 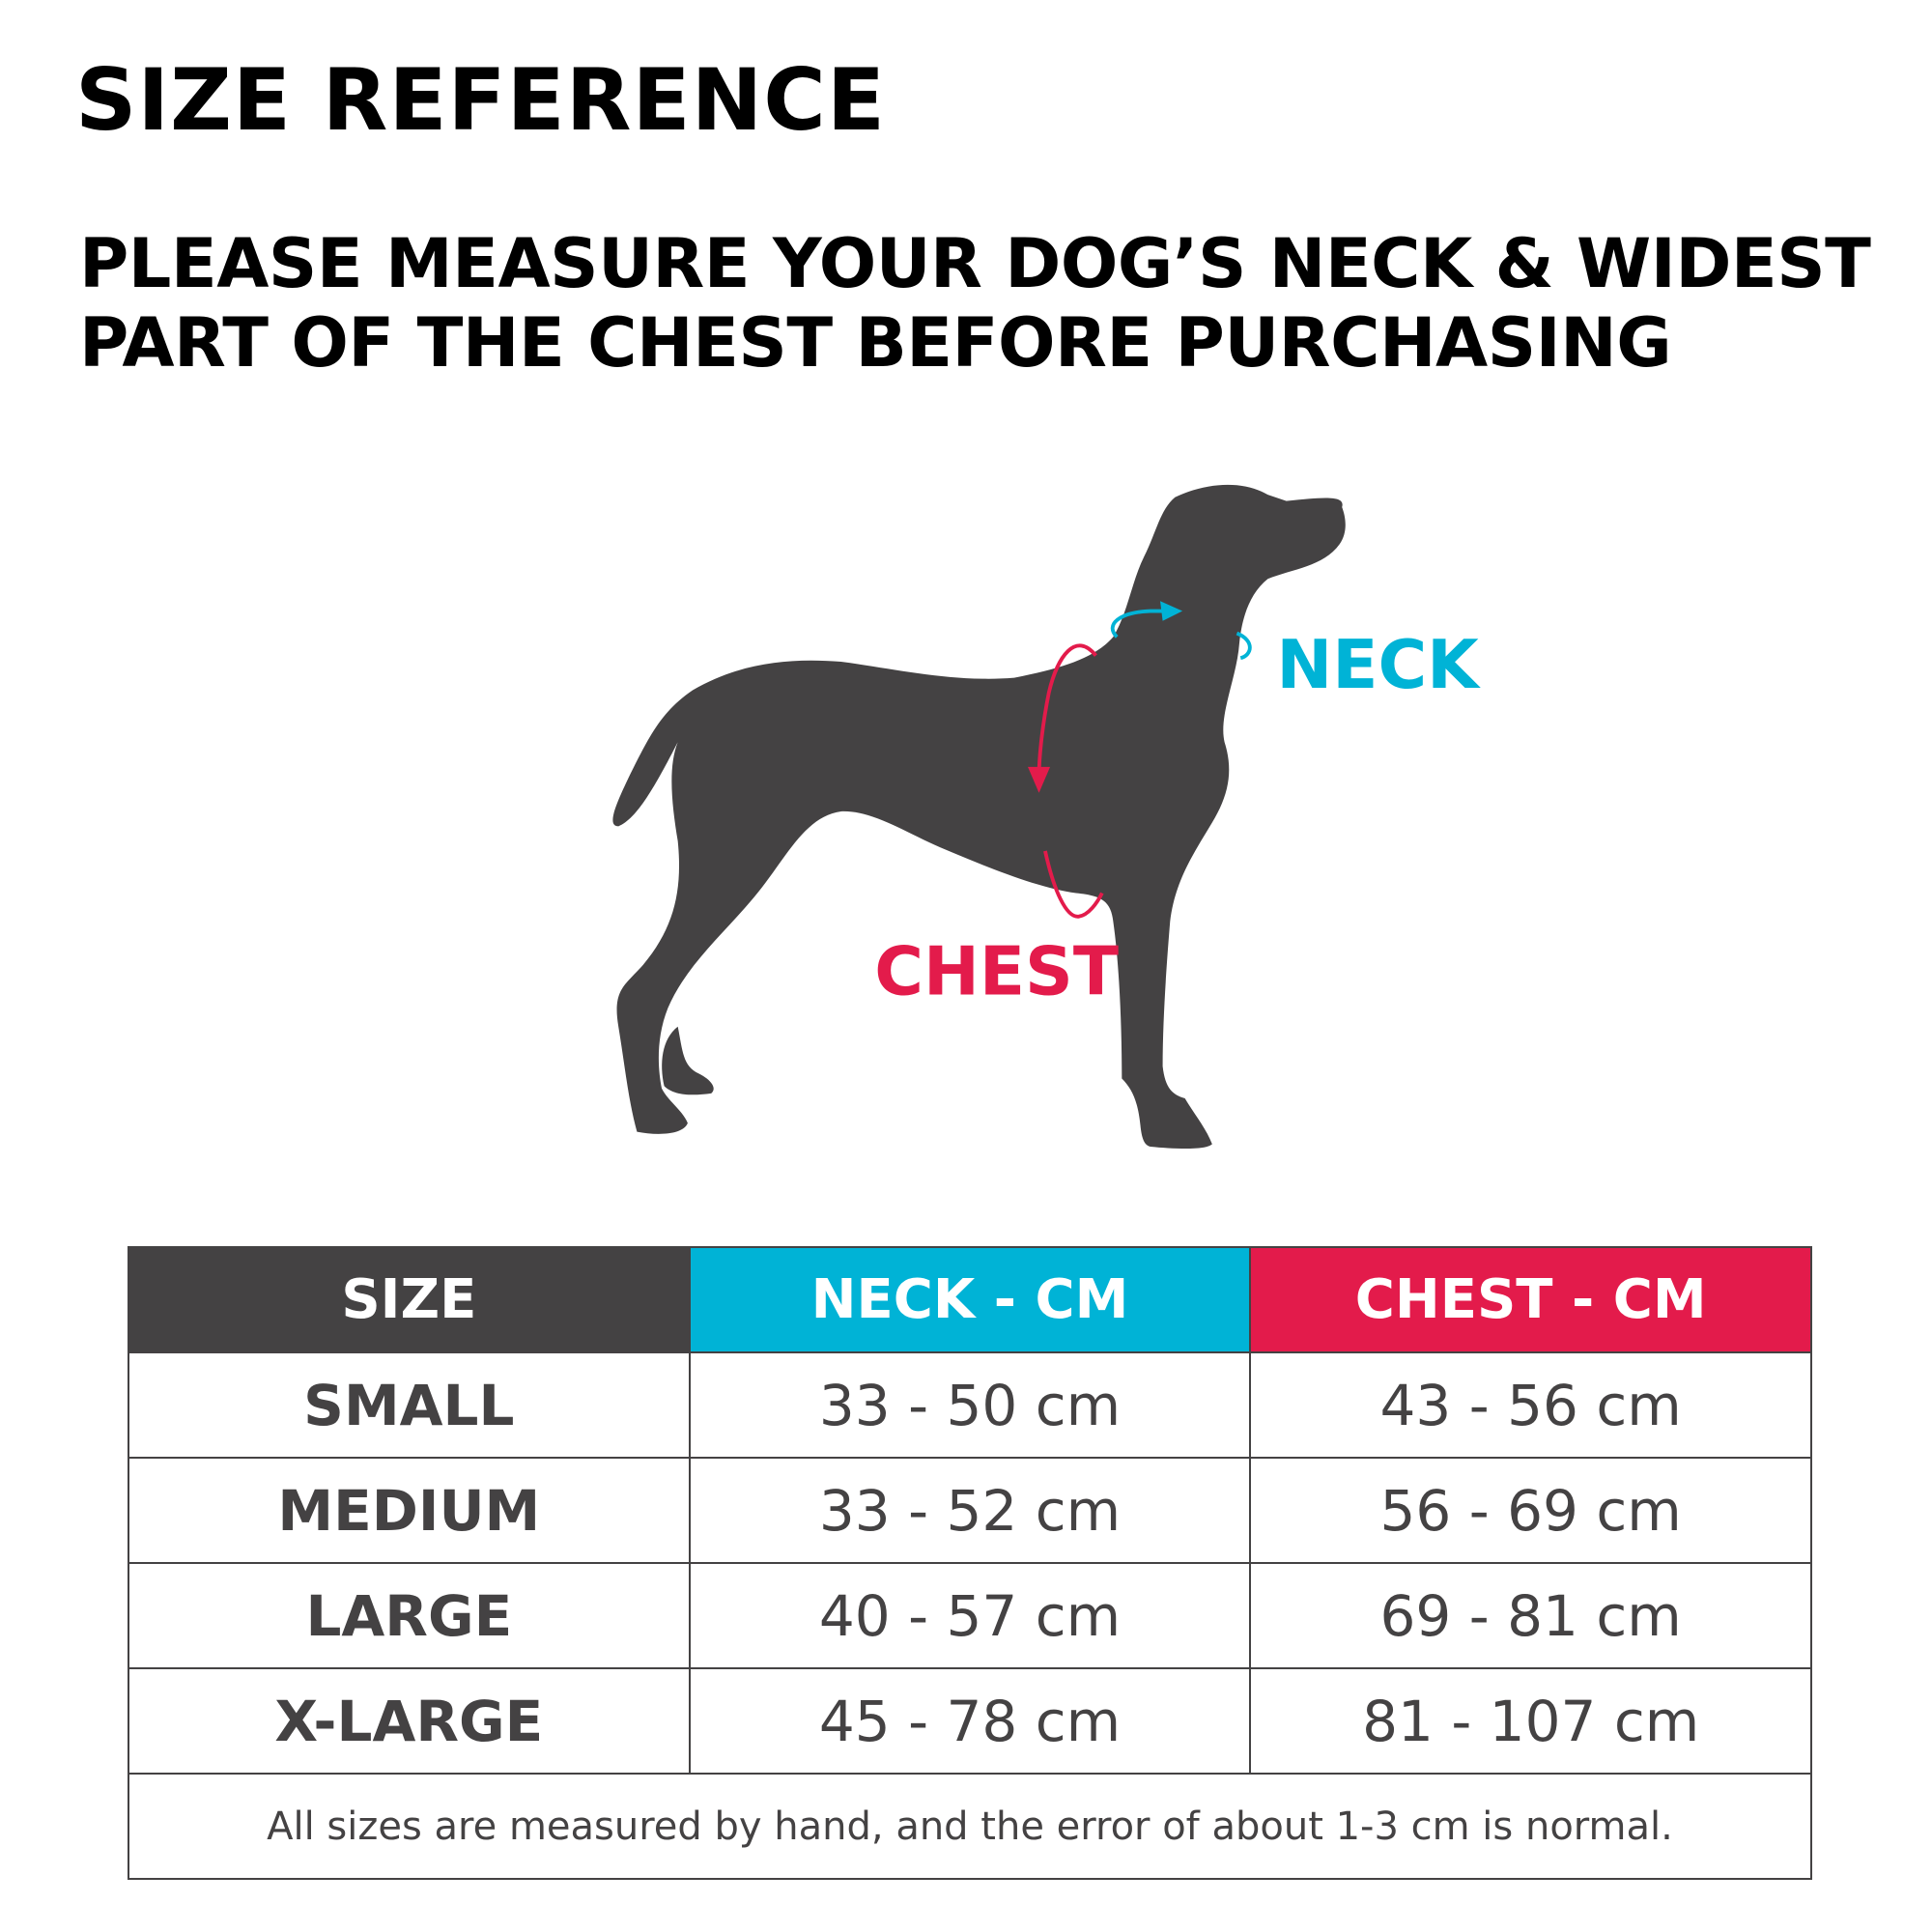 I want to click on table-row: X-LARGE 45 - 78 cm 81 - 107 cm, so click(x=970, y=1721).